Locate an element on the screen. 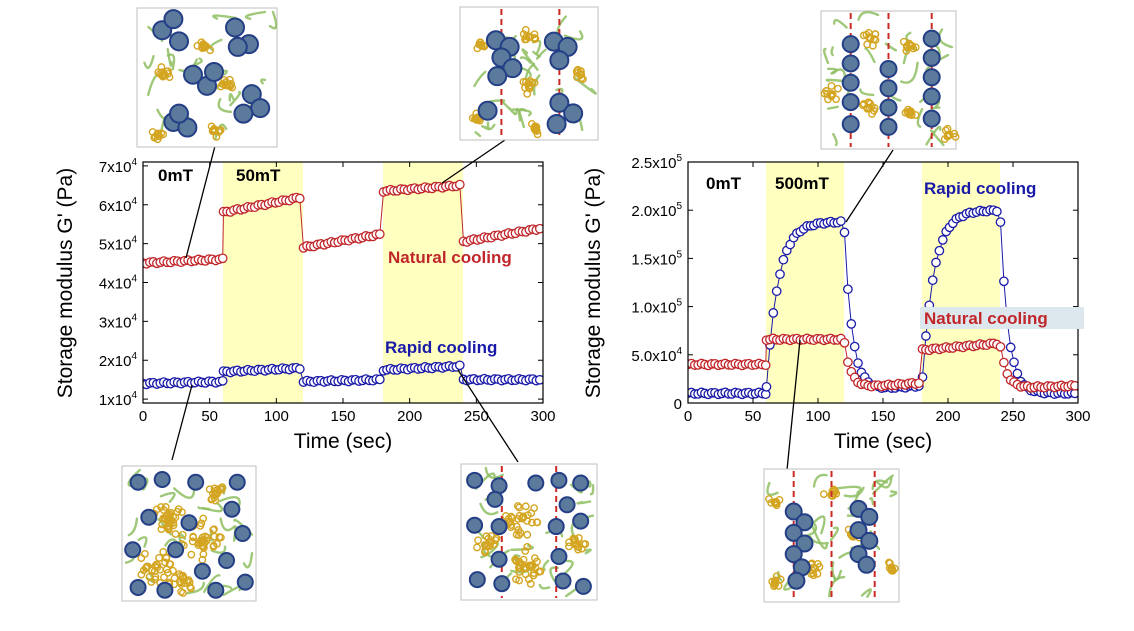  y-tick-label: 2.5x10⁵ is located at coordinates (656, 162).